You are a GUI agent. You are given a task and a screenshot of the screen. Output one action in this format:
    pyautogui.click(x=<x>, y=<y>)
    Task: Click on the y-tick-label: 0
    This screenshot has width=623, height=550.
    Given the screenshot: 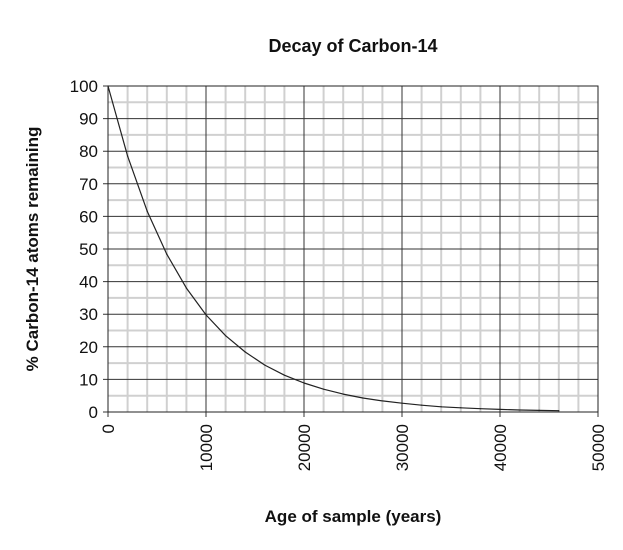 What is the action you would take?
    pyautogui.click(x=93, y=412)
    